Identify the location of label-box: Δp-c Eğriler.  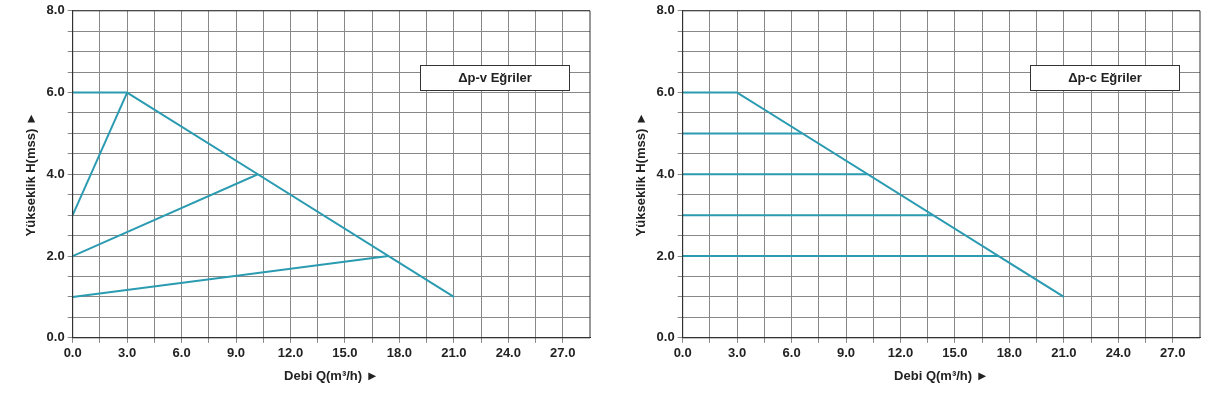
(1105, 77).